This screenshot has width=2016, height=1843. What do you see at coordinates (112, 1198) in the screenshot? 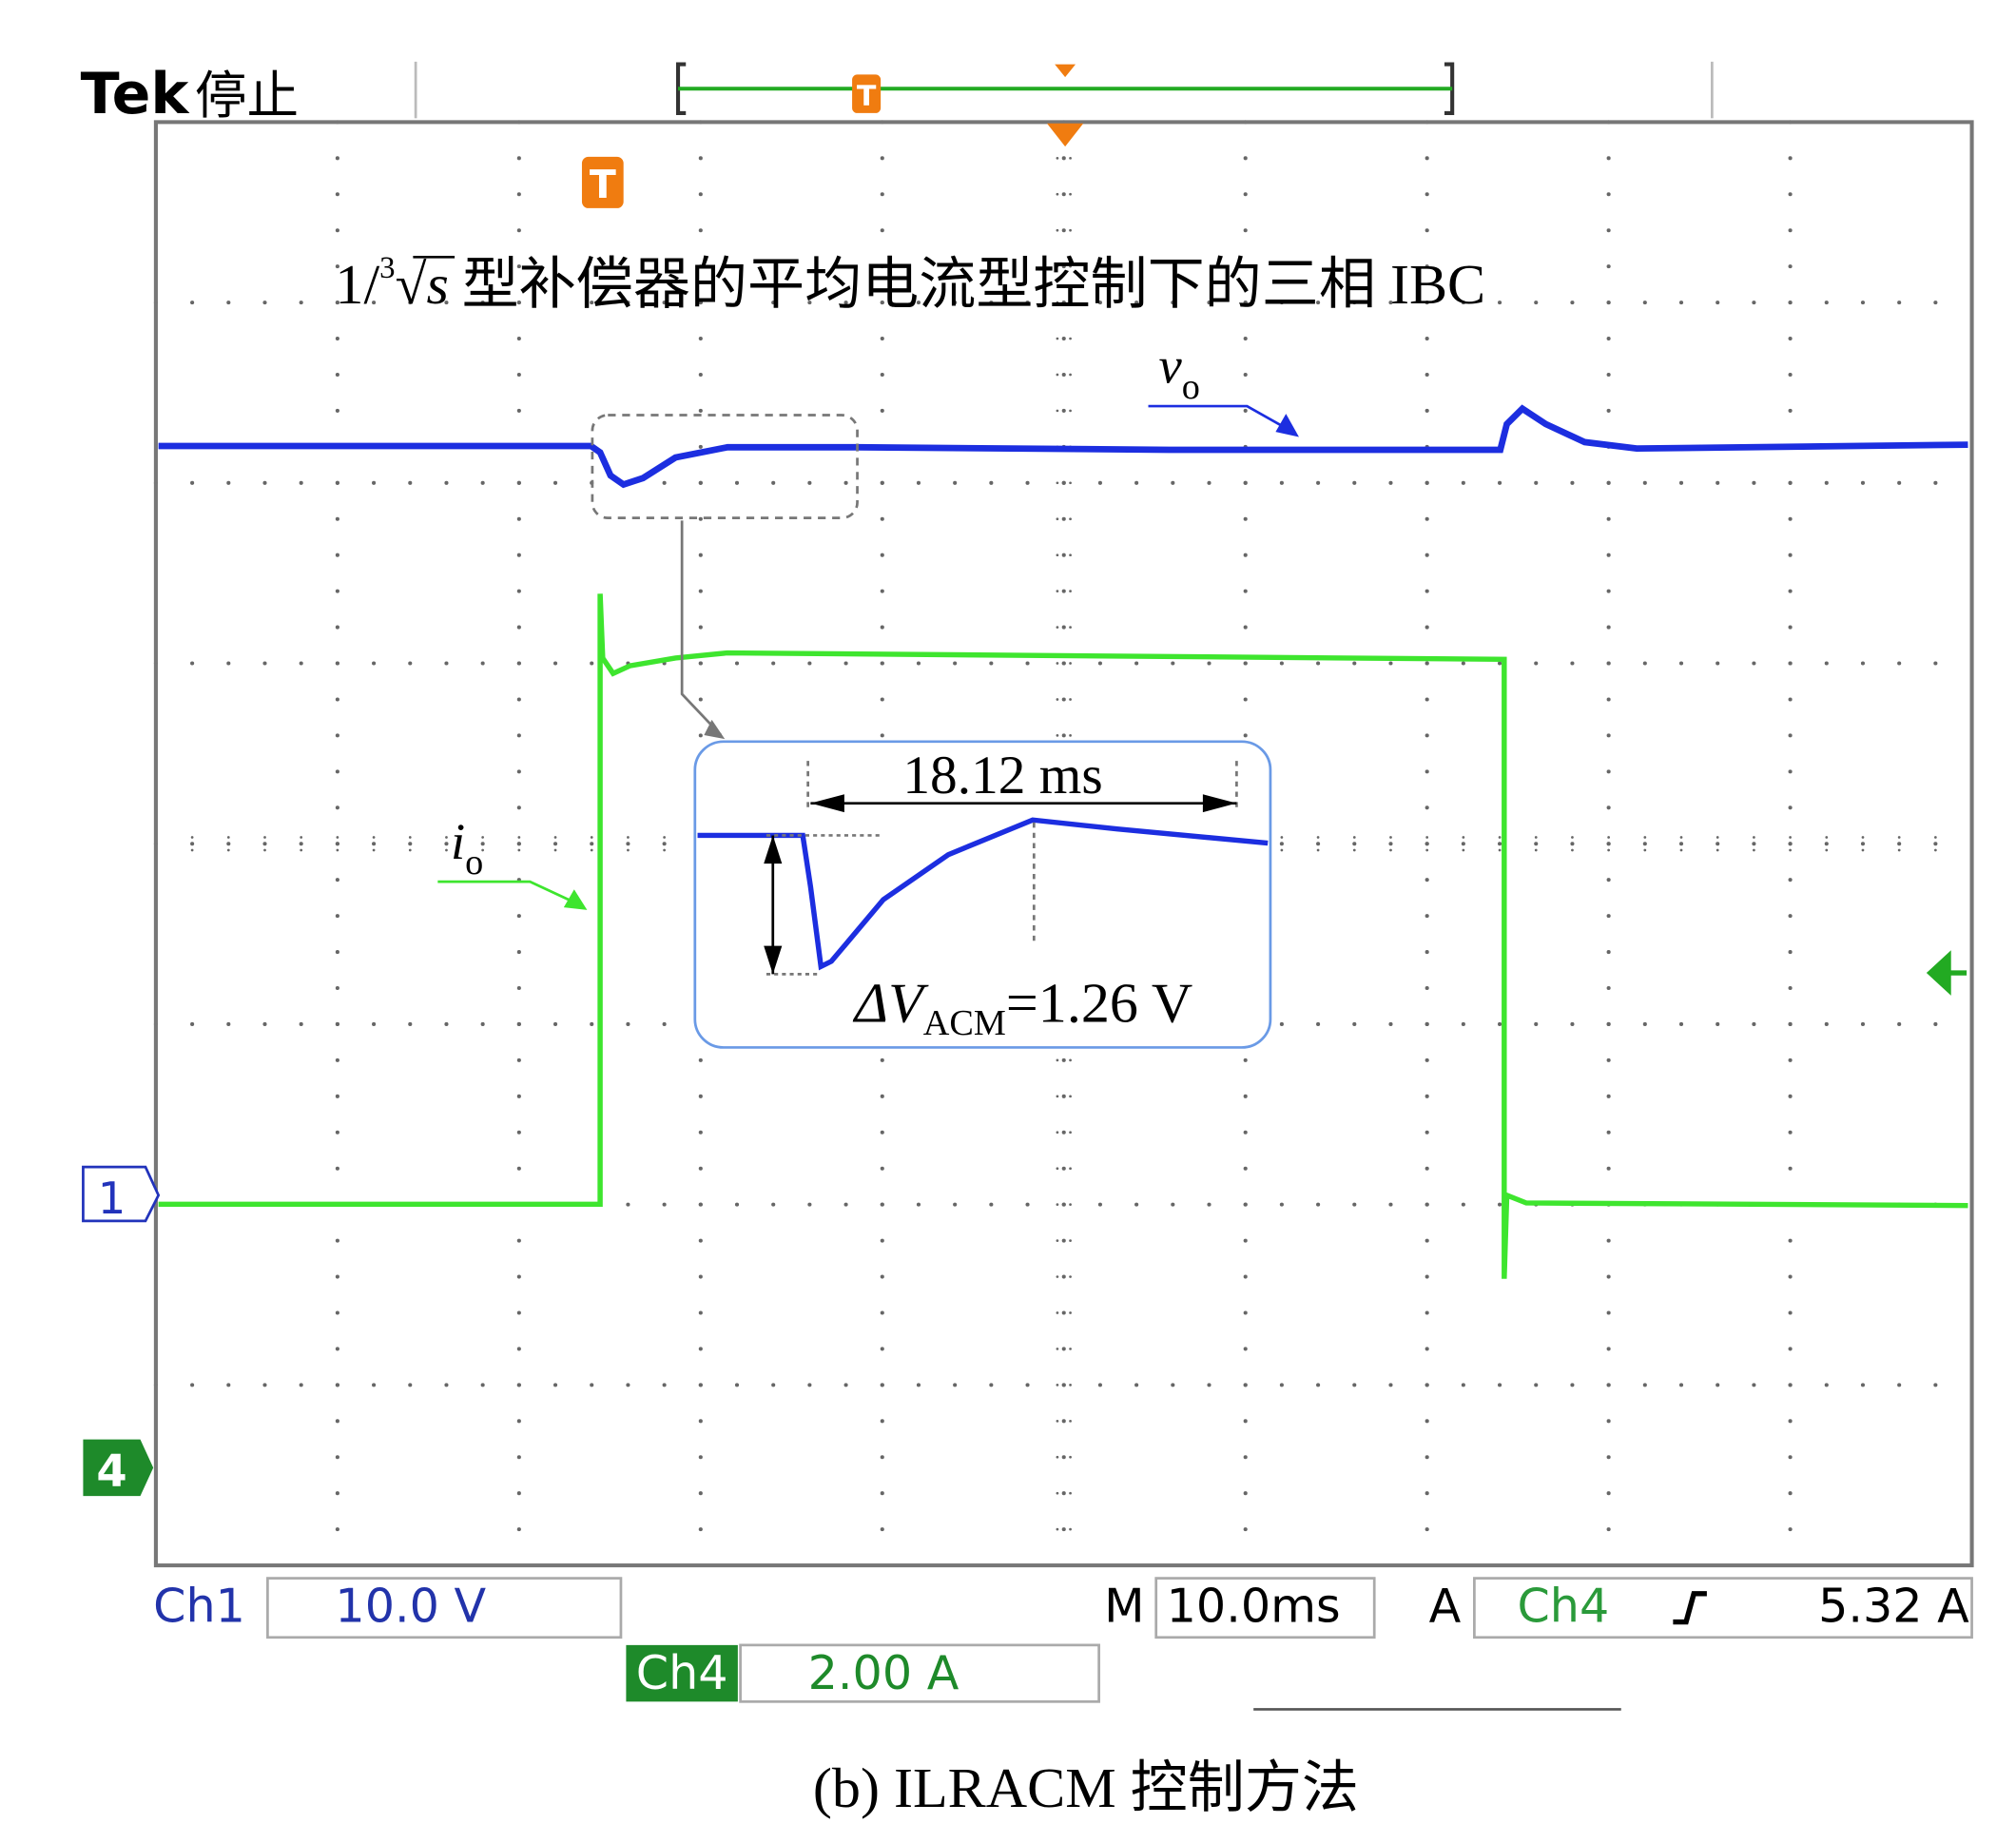
I see `ch1-marker-label: 1` at bounding box center [112, 1198].